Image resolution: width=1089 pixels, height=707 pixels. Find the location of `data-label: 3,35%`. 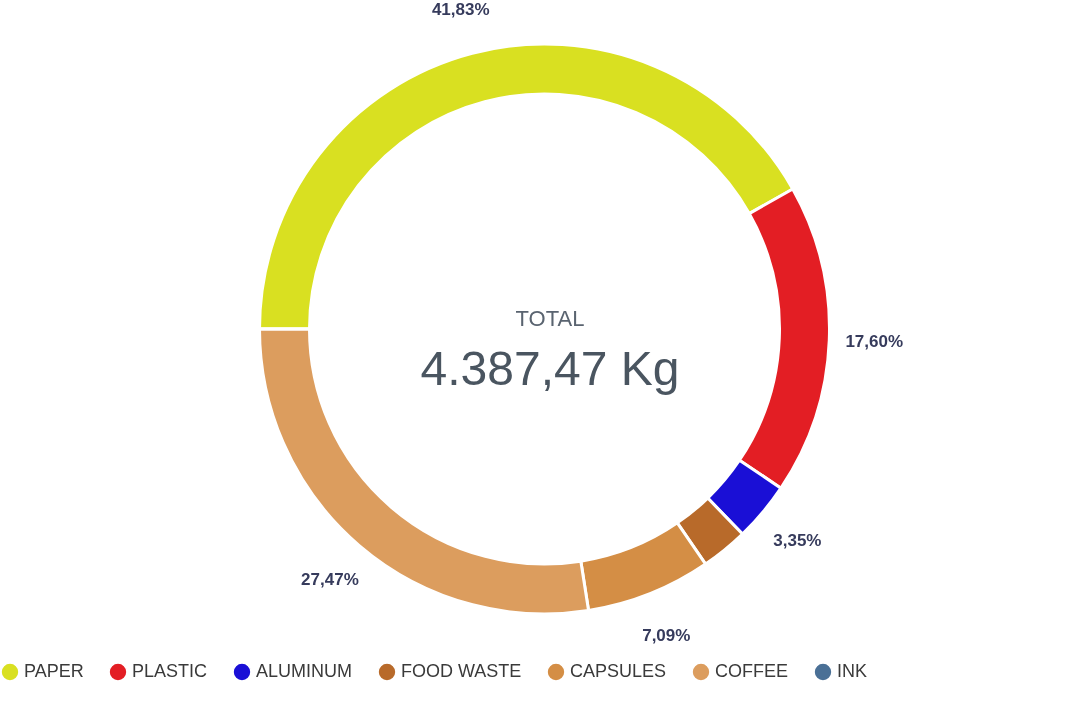

data-label: 3,35% is located at coordinates (797, 541).